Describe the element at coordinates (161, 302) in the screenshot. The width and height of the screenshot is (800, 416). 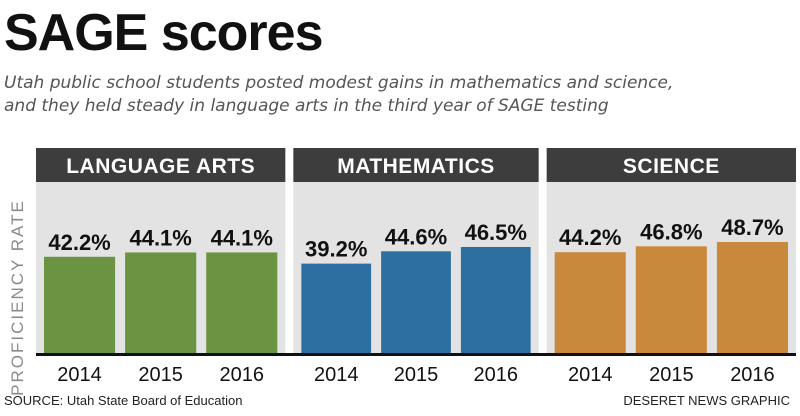
I see `bar-language-arts-2015` at that location.